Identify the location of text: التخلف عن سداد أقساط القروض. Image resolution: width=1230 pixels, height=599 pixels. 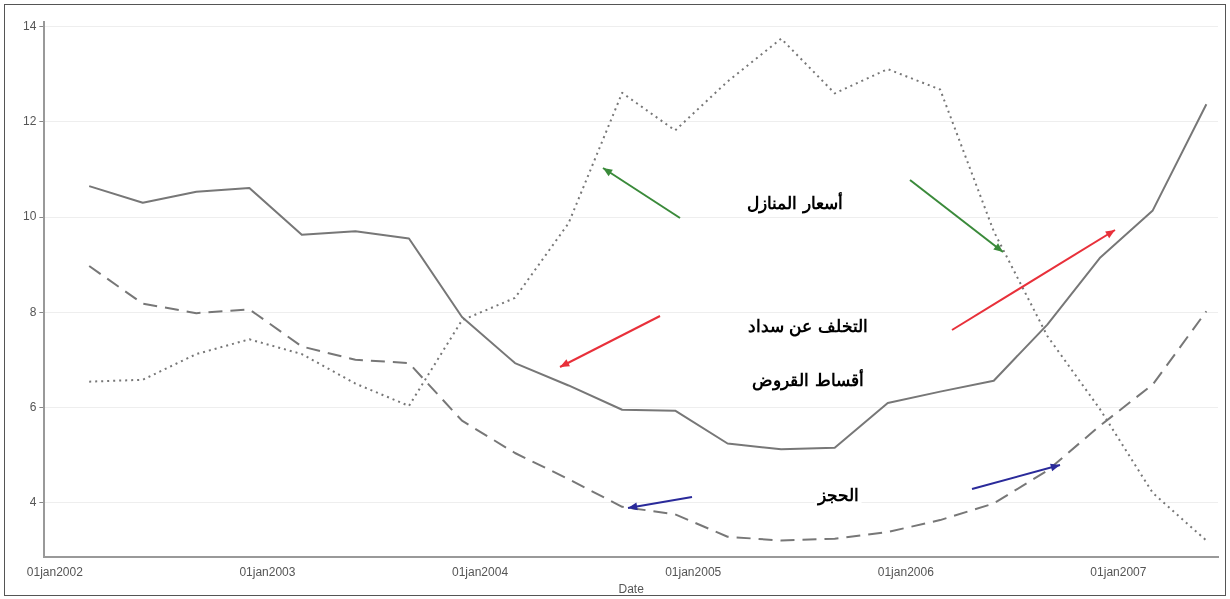
(808, 353).